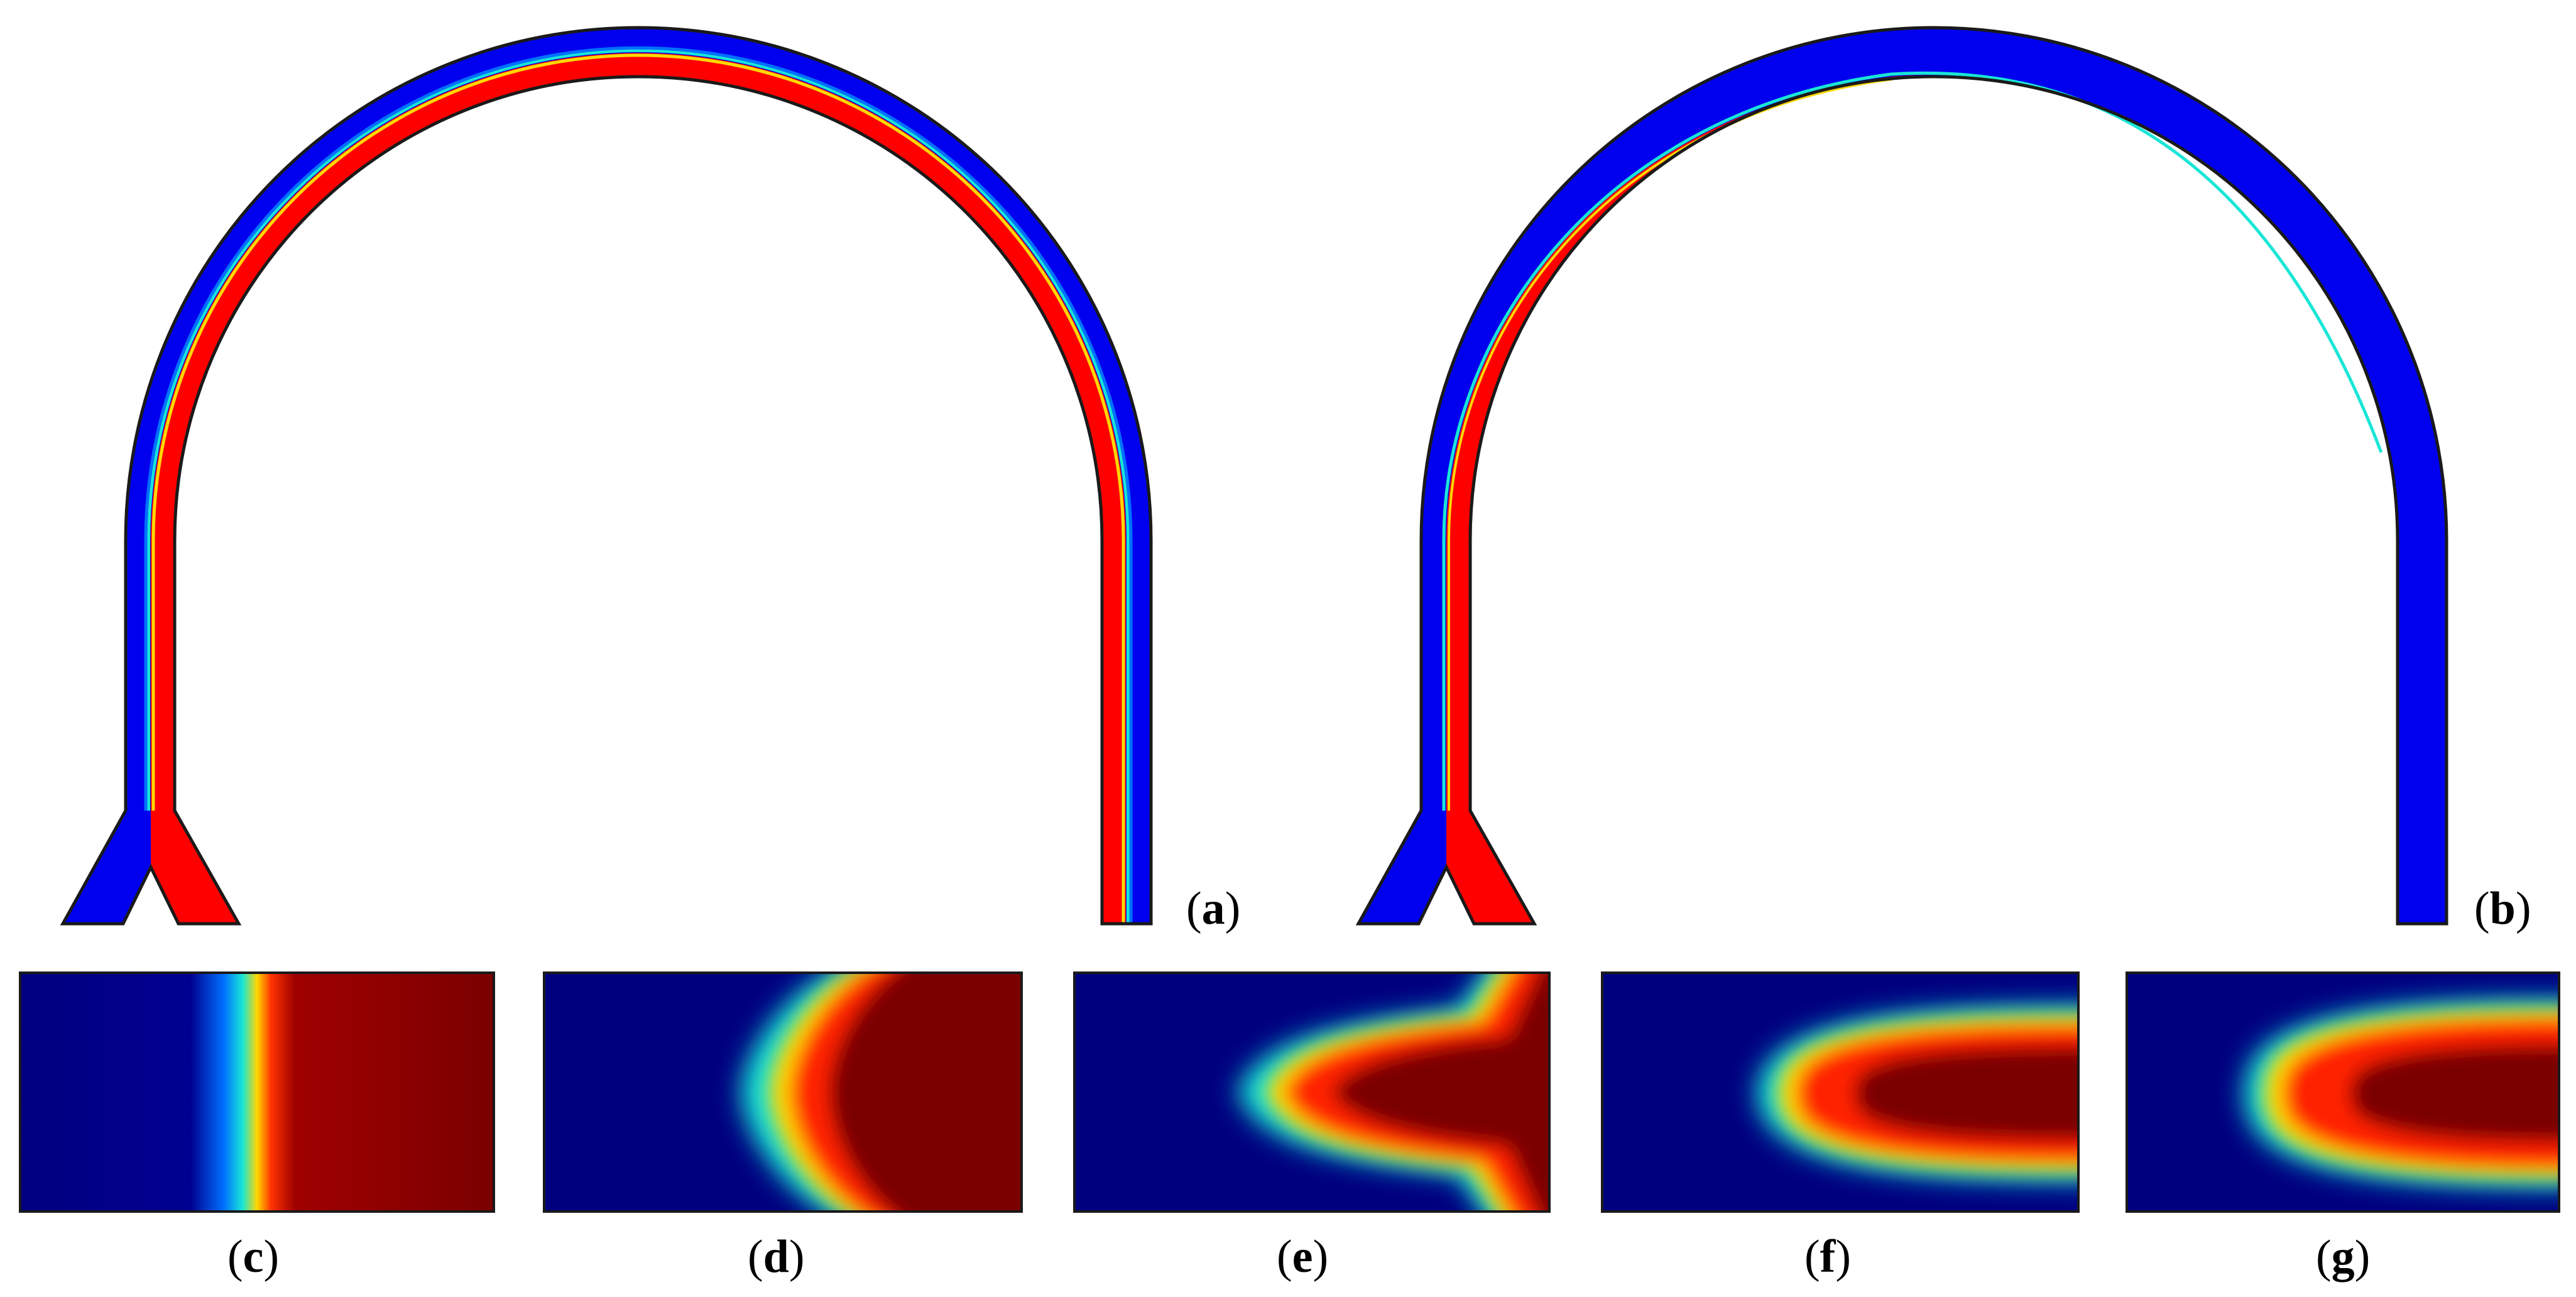 This screenshot has width=2576, height=1297. I want to click on panel-a-label: (a), so click(1213, 908).